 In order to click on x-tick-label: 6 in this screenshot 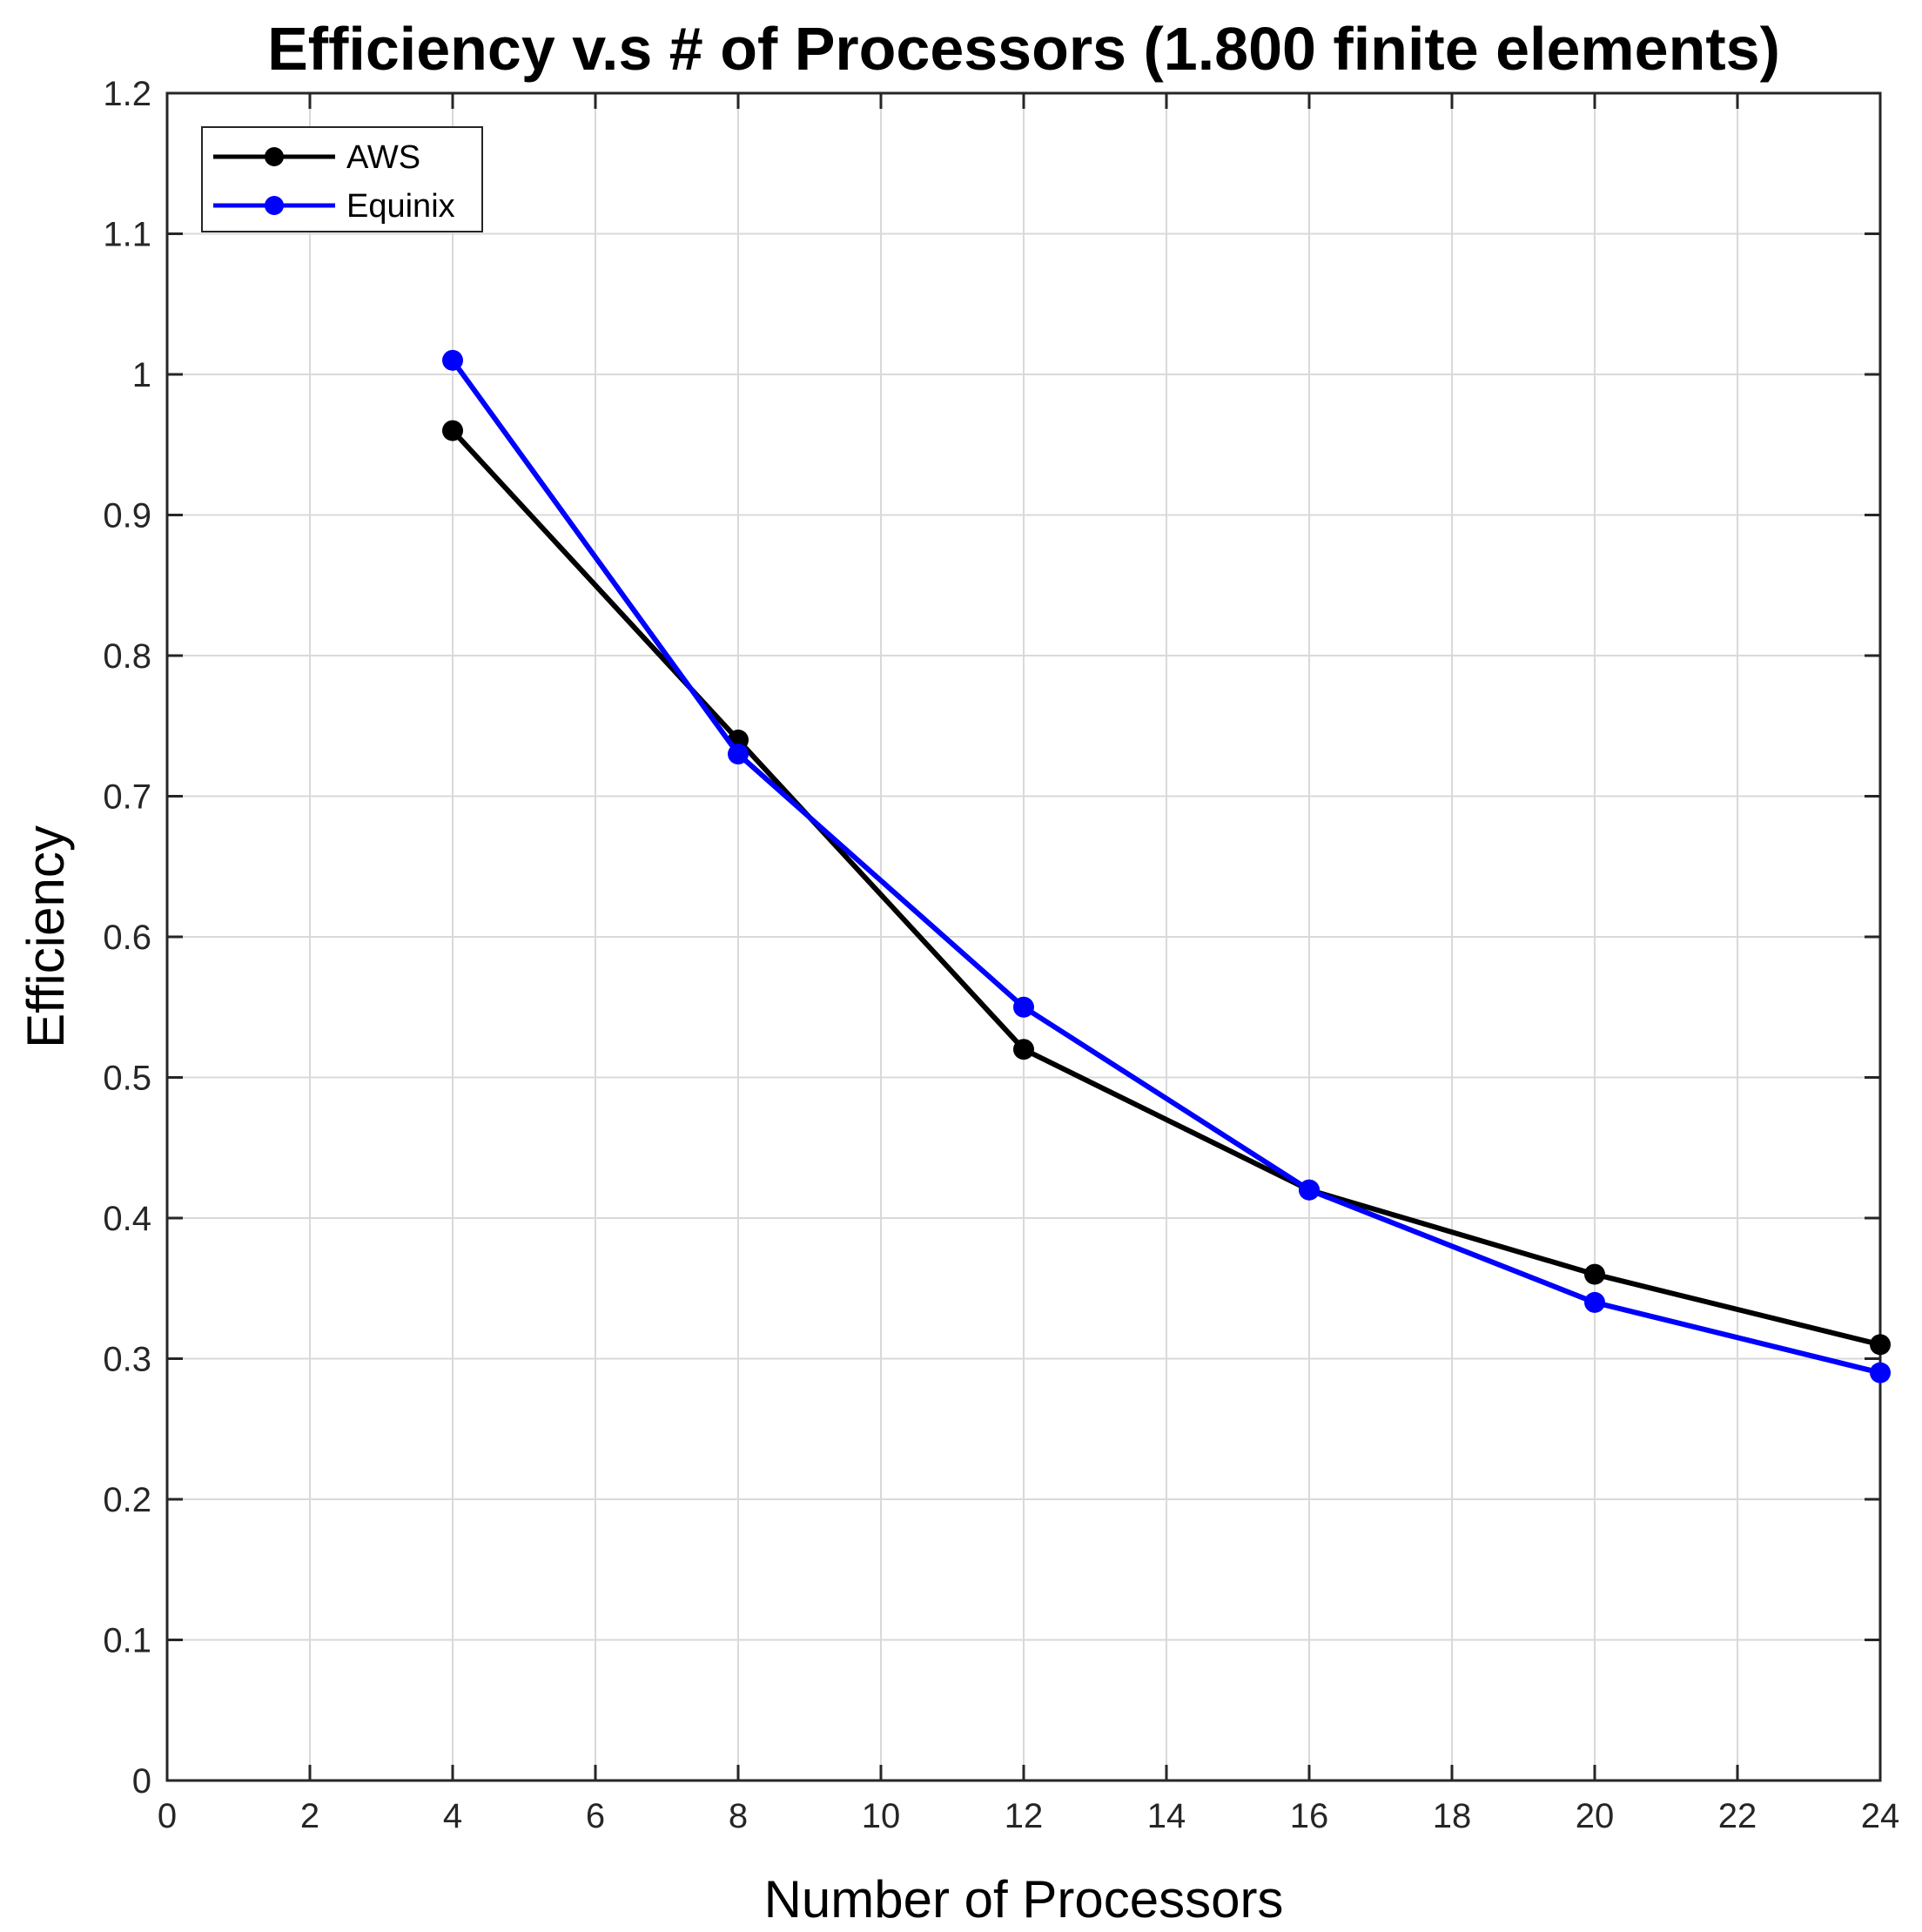, I will do `click(595, 1816)`.